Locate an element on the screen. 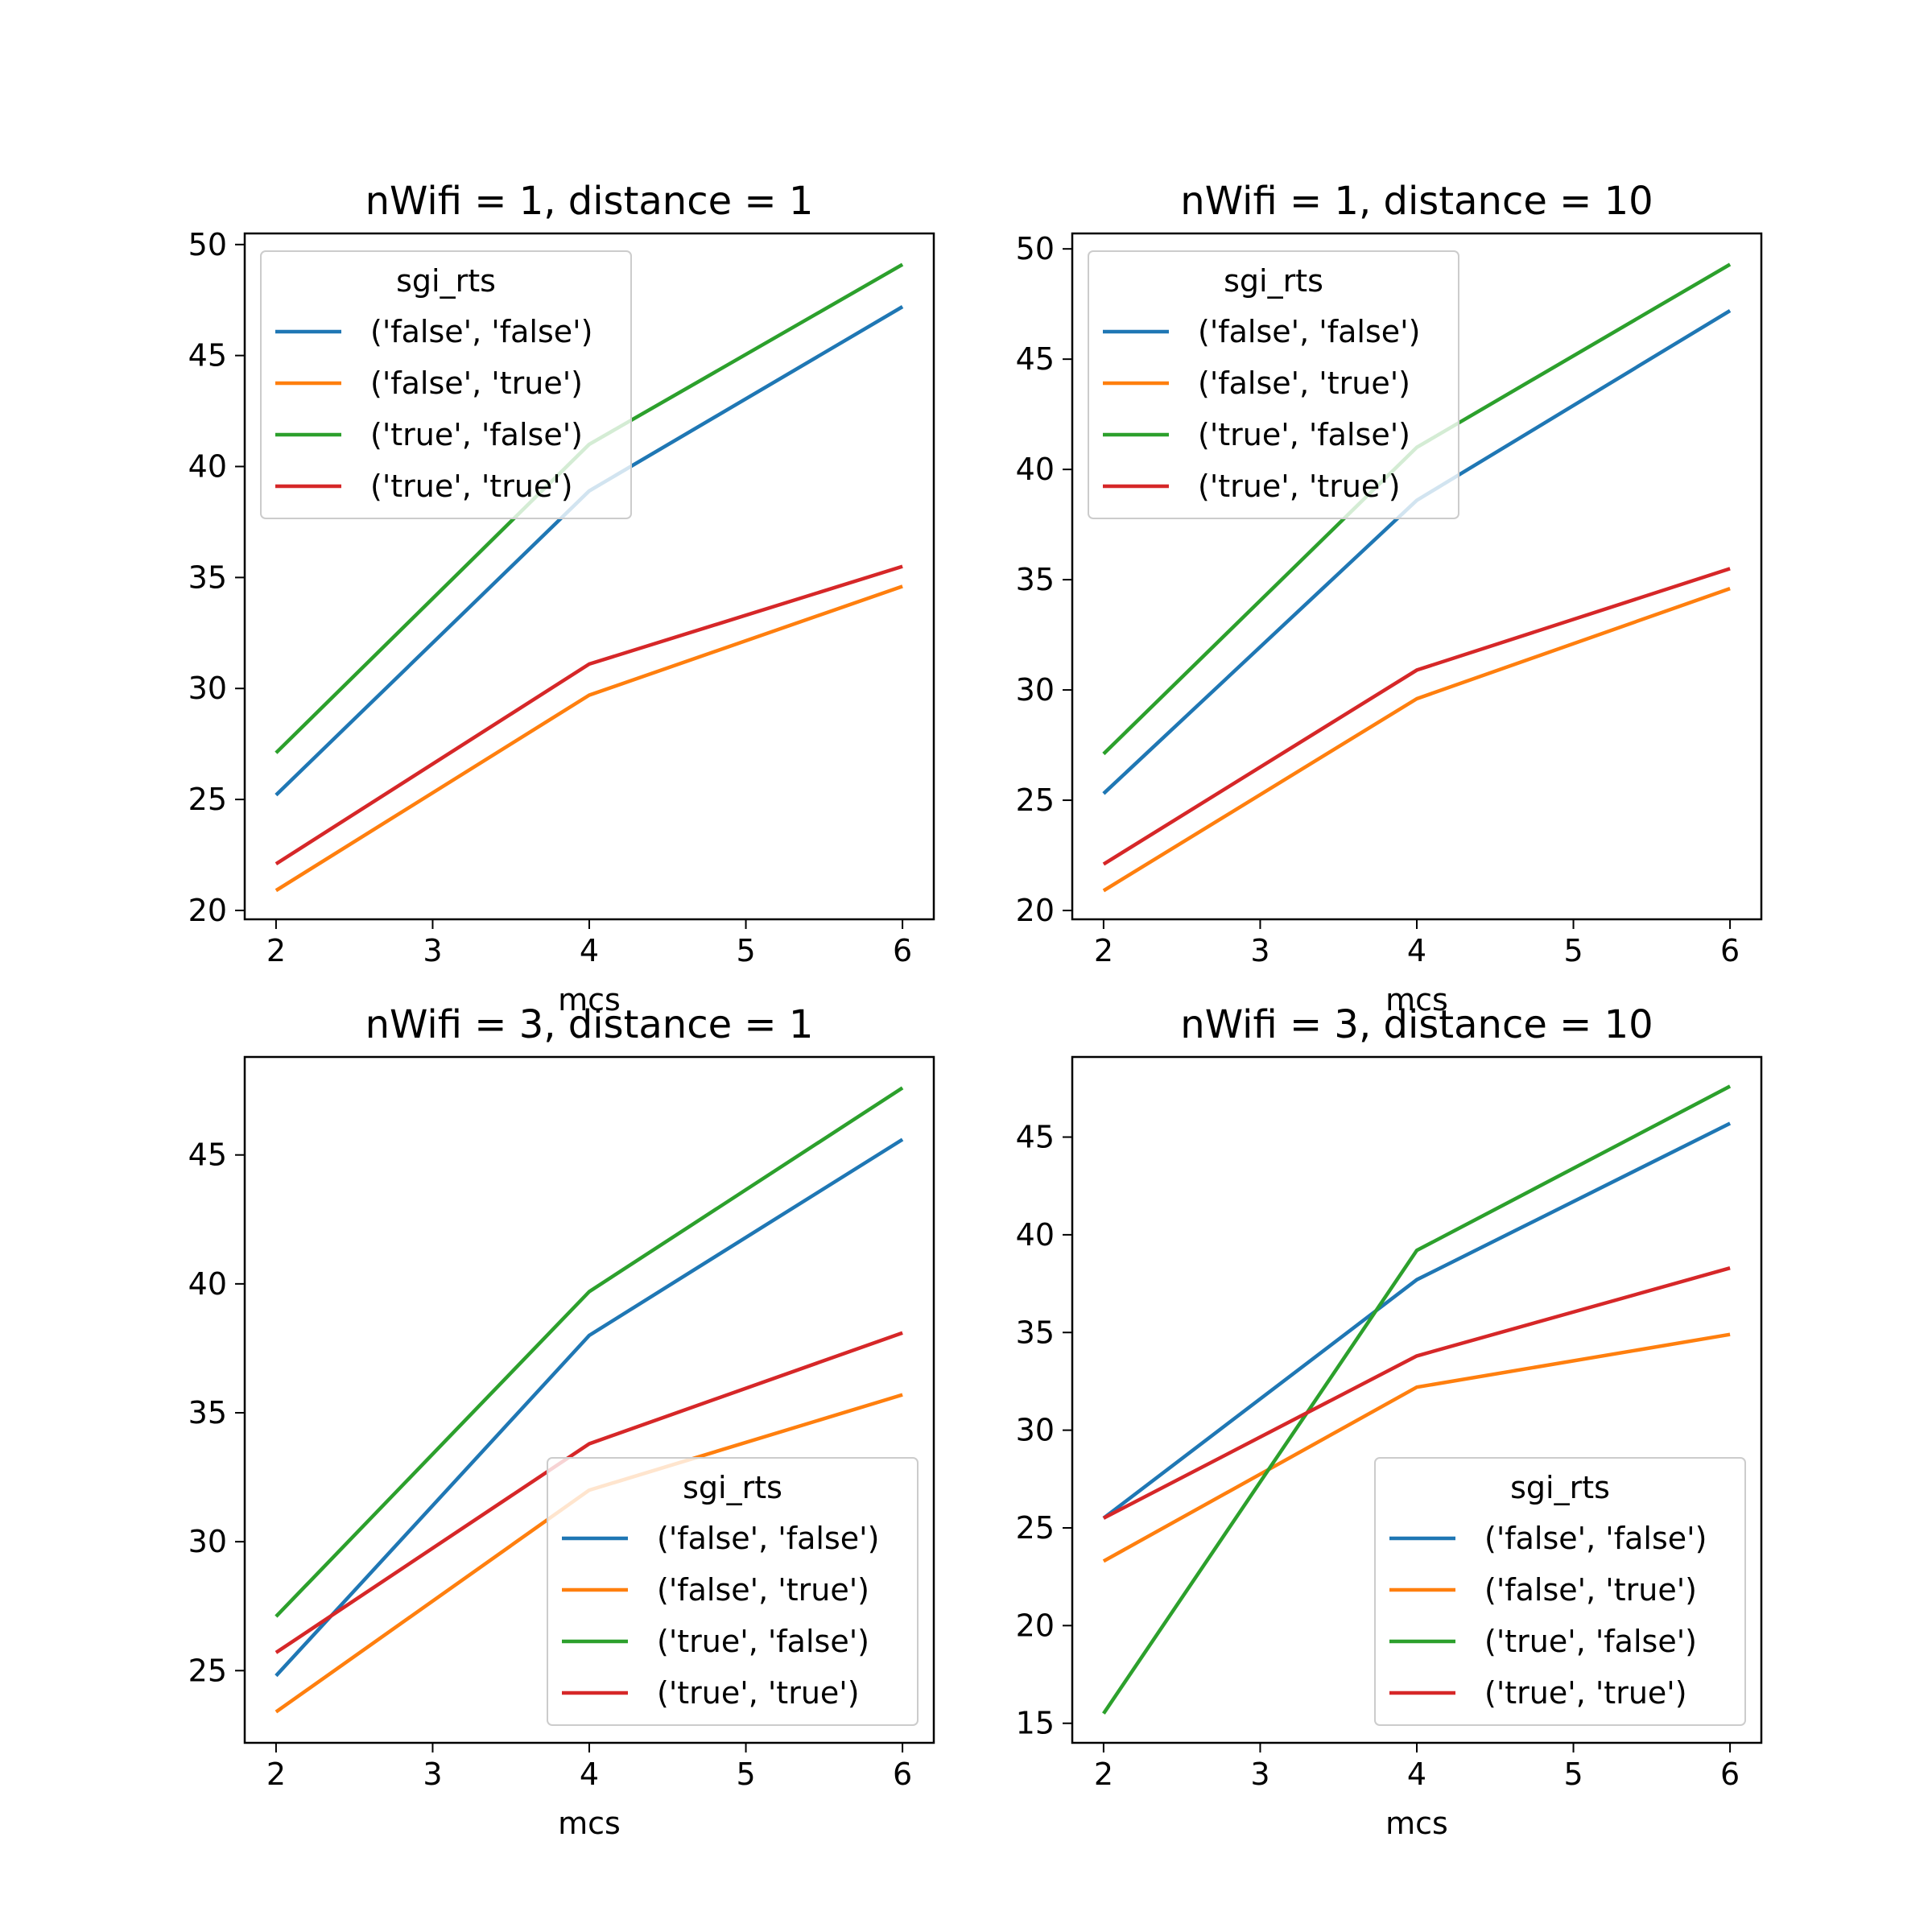  series-lines is located at coordinates (1417, 1399).